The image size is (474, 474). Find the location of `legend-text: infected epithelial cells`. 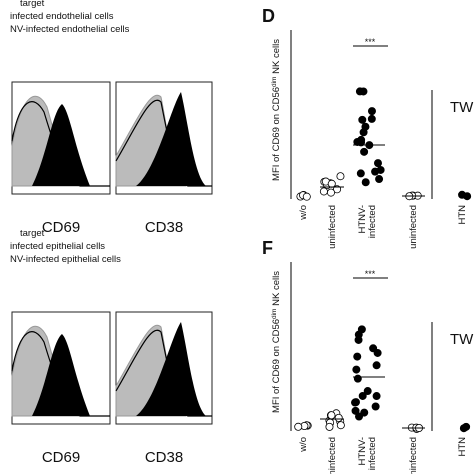

legend-text: infected epithelial cells is located at coordinates (57, 246).